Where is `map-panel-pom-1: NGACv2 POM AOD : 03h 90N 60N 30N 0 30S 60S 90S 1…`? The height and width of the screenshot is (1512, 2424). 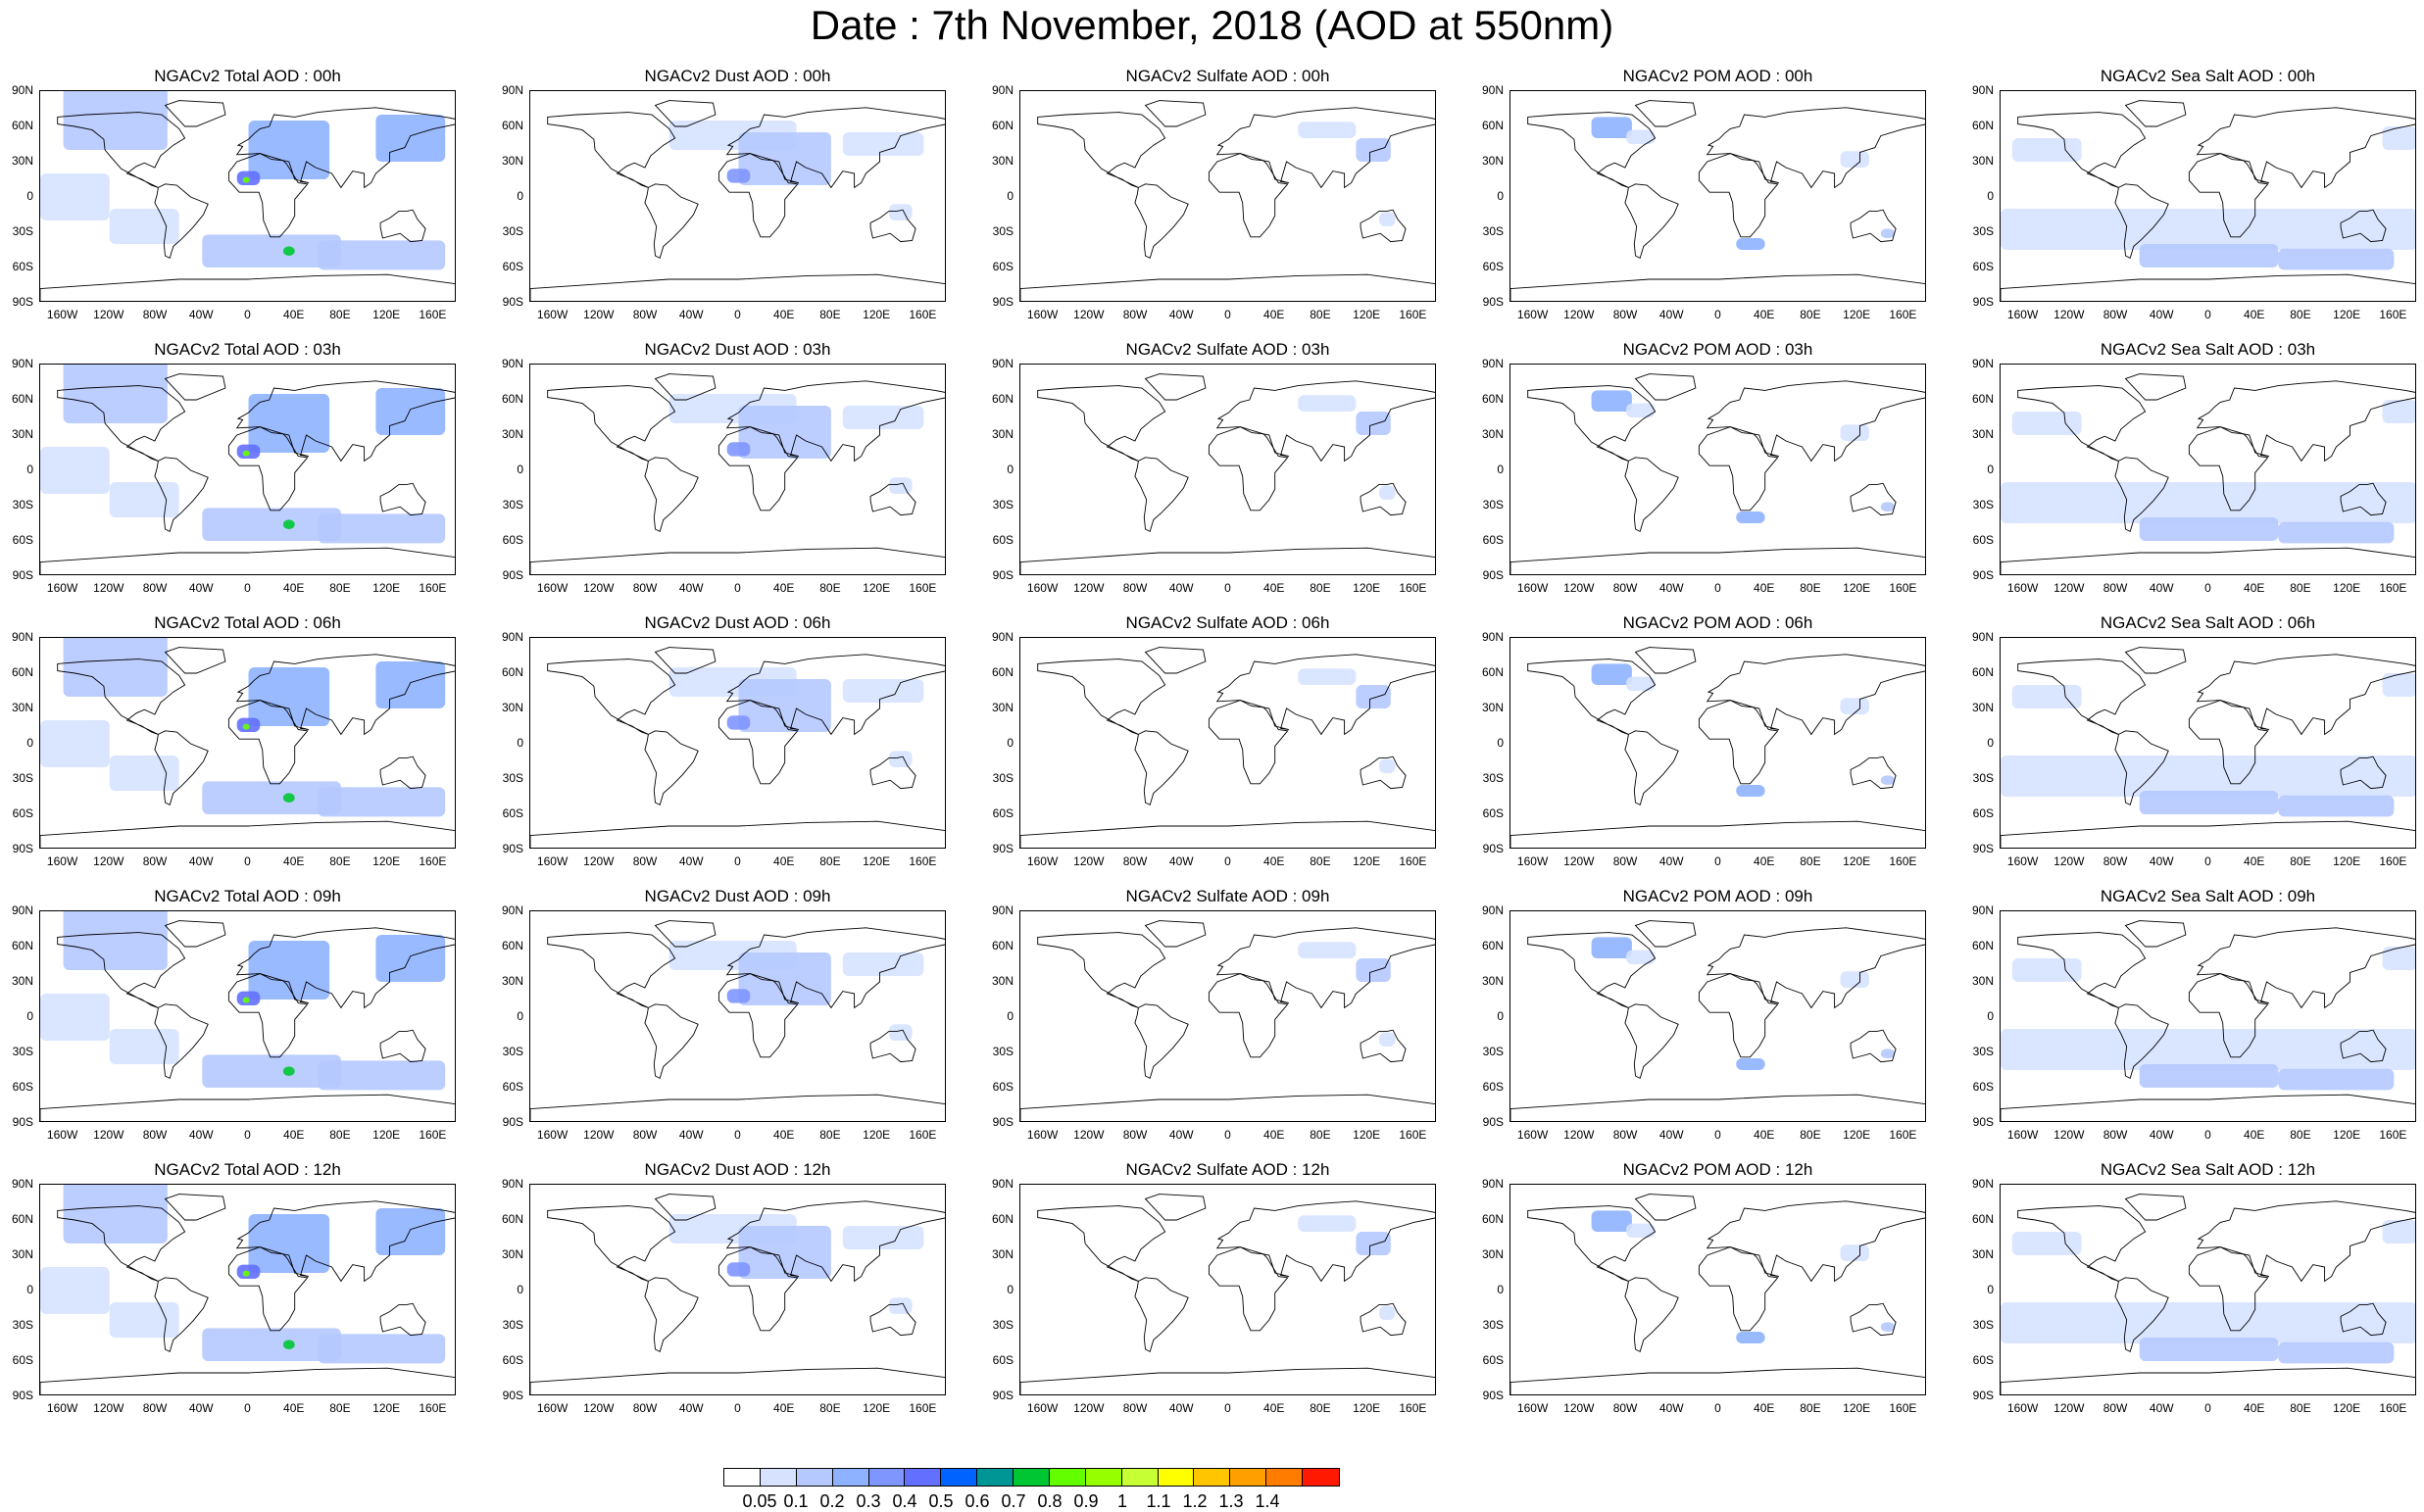 map-panel-pom-1: NGACv2 POM AOD : 03h 90N 60N 30N 0 30S 60S 90S 1… is located at coordinates (1715, 484).